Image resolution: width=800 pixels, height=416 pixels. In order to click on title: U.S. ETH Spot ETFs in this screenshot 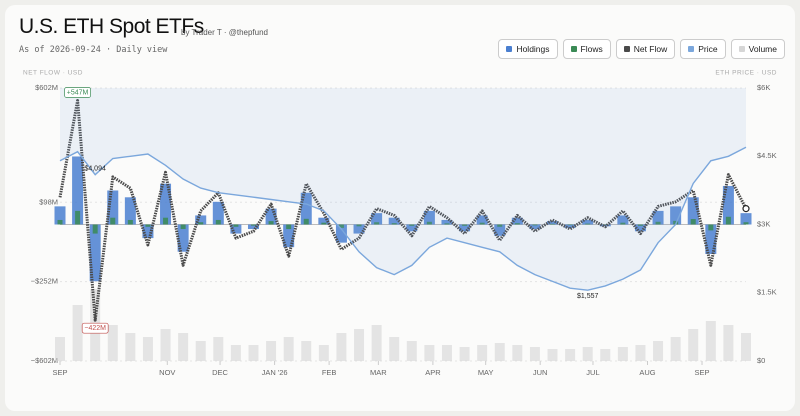, I will do `click(111, 26)`.